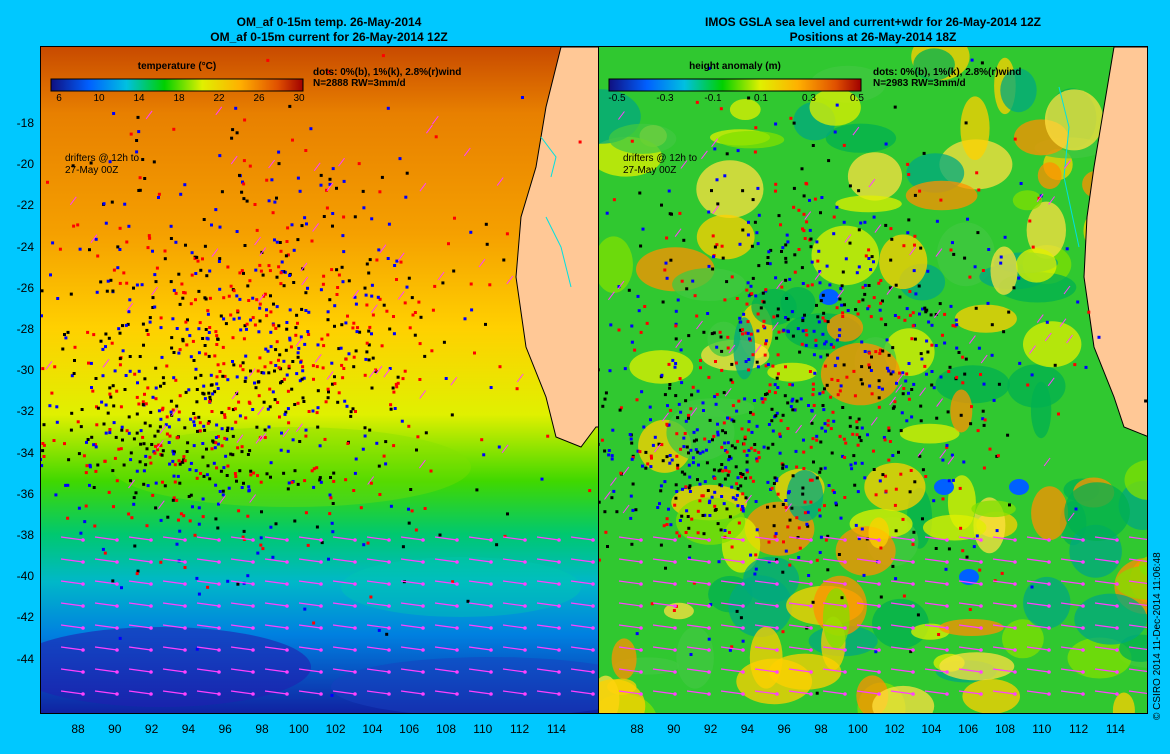  What do you see at coordinates (1115, 729) in the screenshot?
I see `longitude-tick-label: 114` at bounding box center [1115, 729].